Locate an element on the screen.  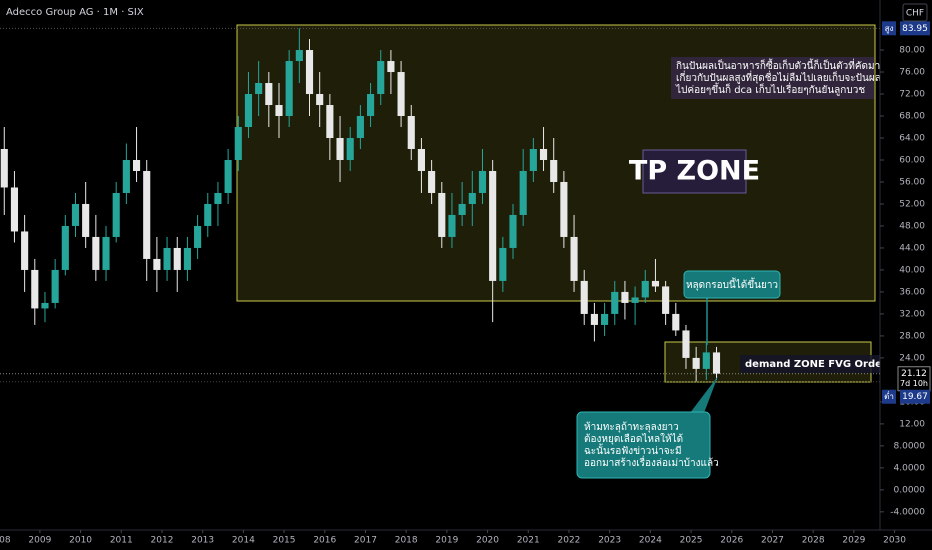
y-tick-label: 40.00 is located at coordinates (912, 270).